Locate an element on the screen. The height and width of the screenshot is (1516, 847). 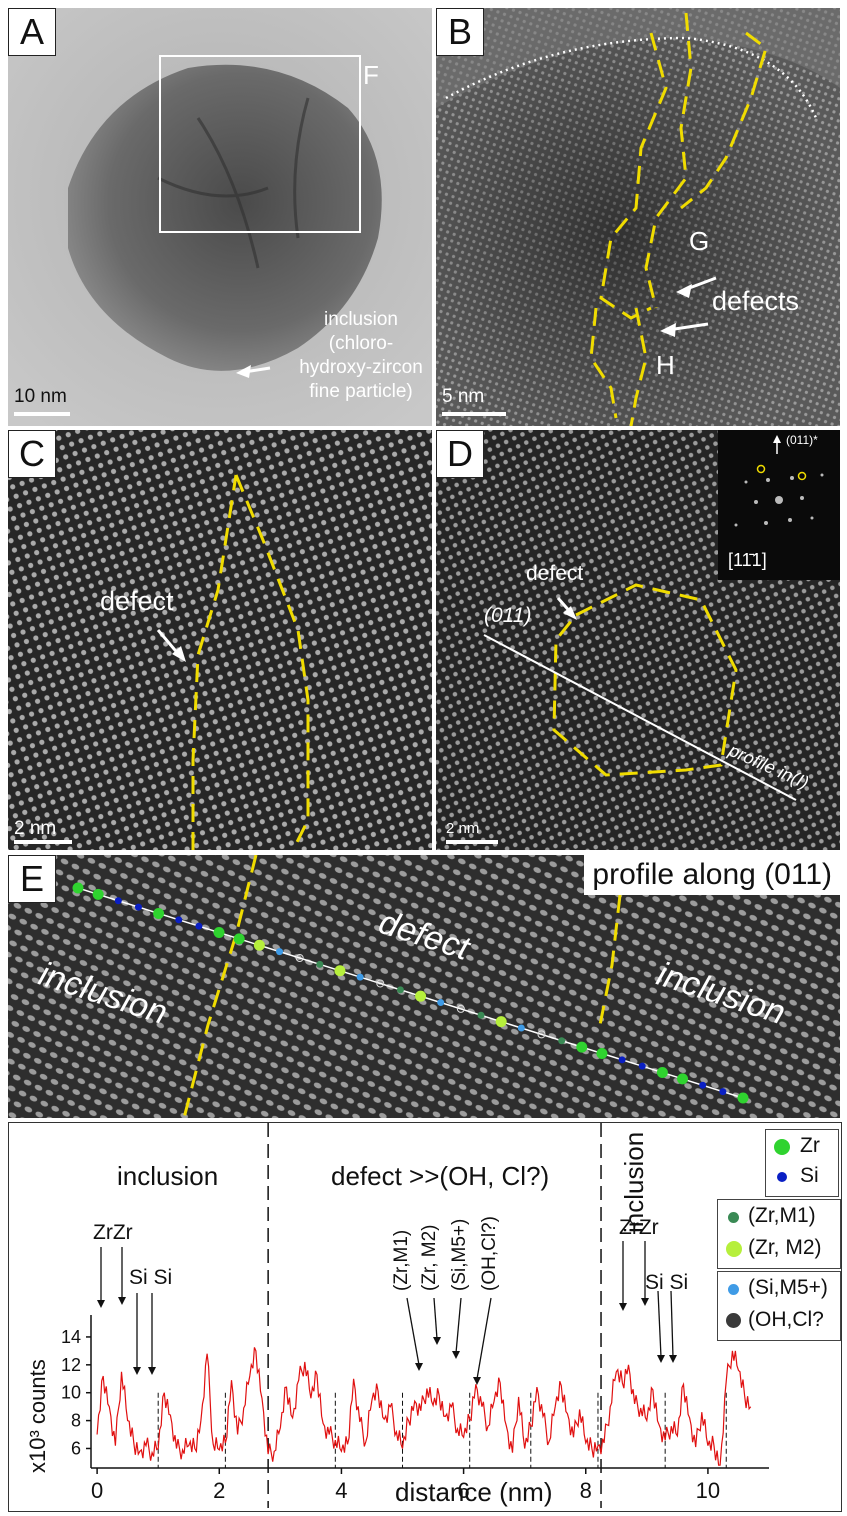
scale-label-b: 5 nm is located at coordinates (463, 396).